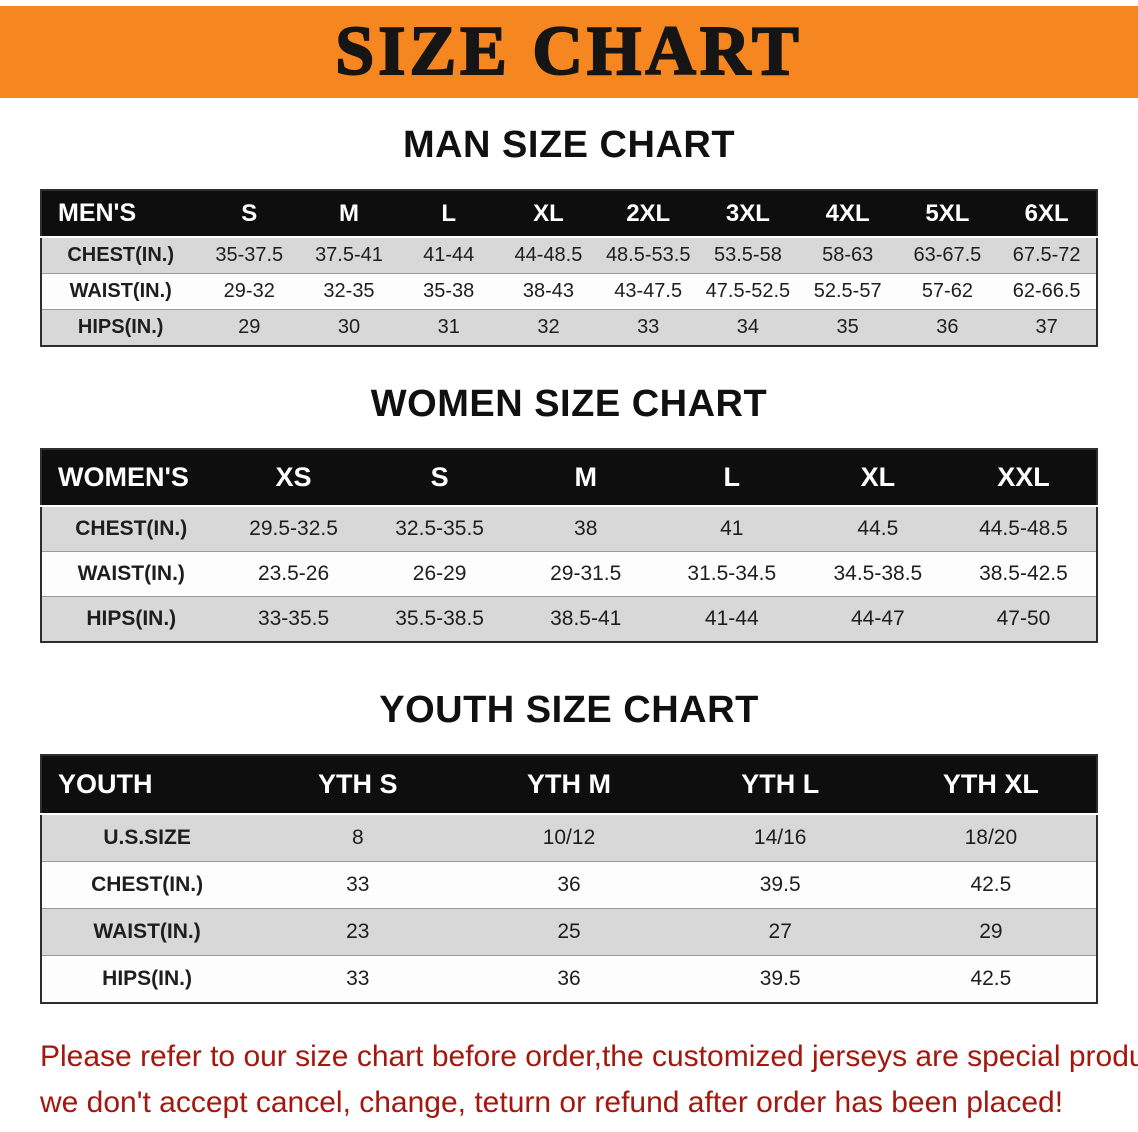 The height and width of the screenshot is (1132, 1138). What do you see at coordinates (293, 618) in the screenshot?
I see `size-value: 33-35.5` at bounding box center [293, 618].